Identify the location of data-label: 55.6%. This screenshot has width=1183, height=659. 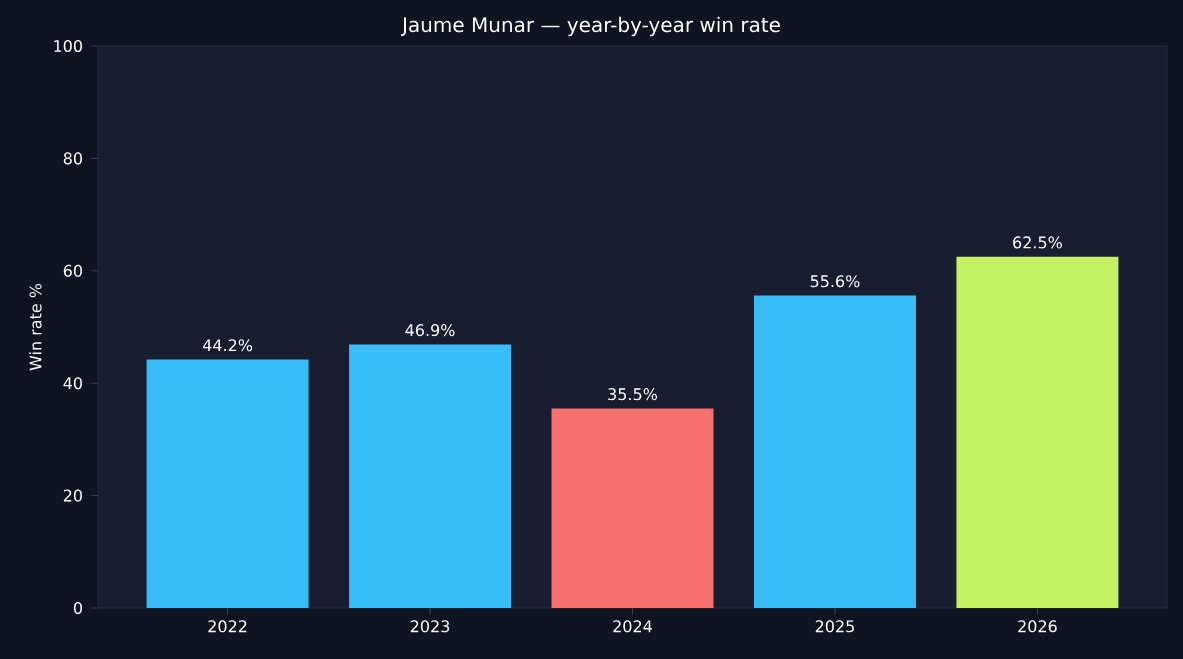
(835, 281).